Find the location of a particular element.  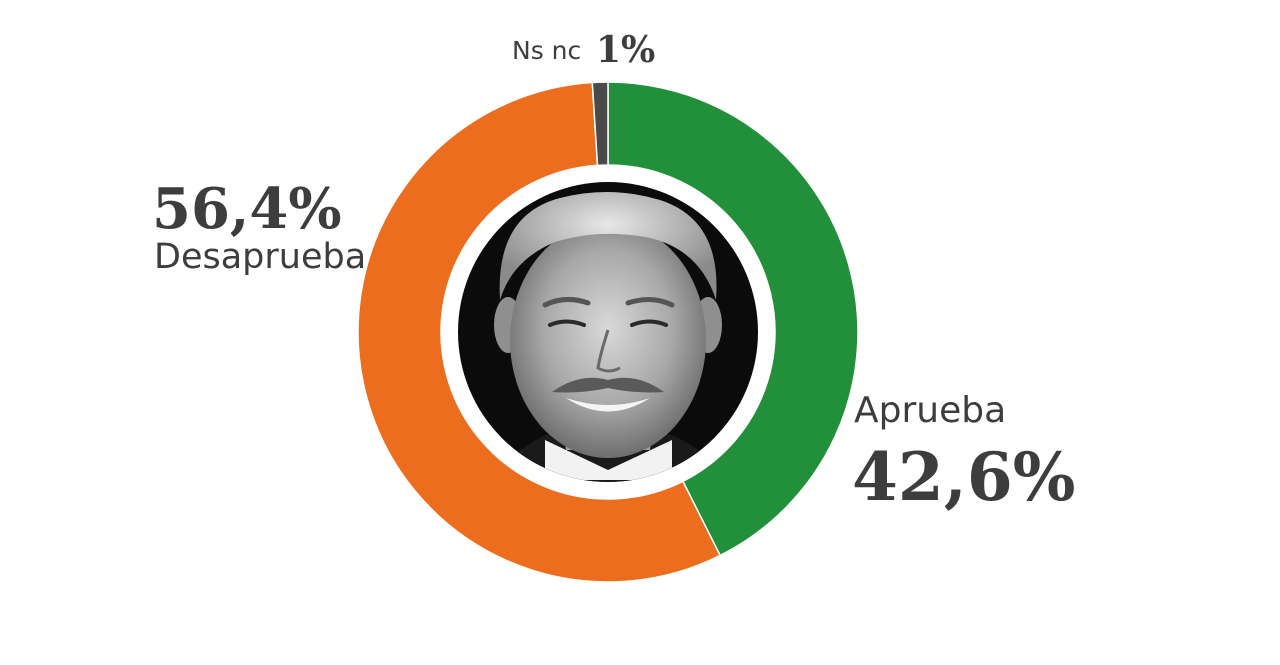

portrait-face is located at coordinates (608, 340).